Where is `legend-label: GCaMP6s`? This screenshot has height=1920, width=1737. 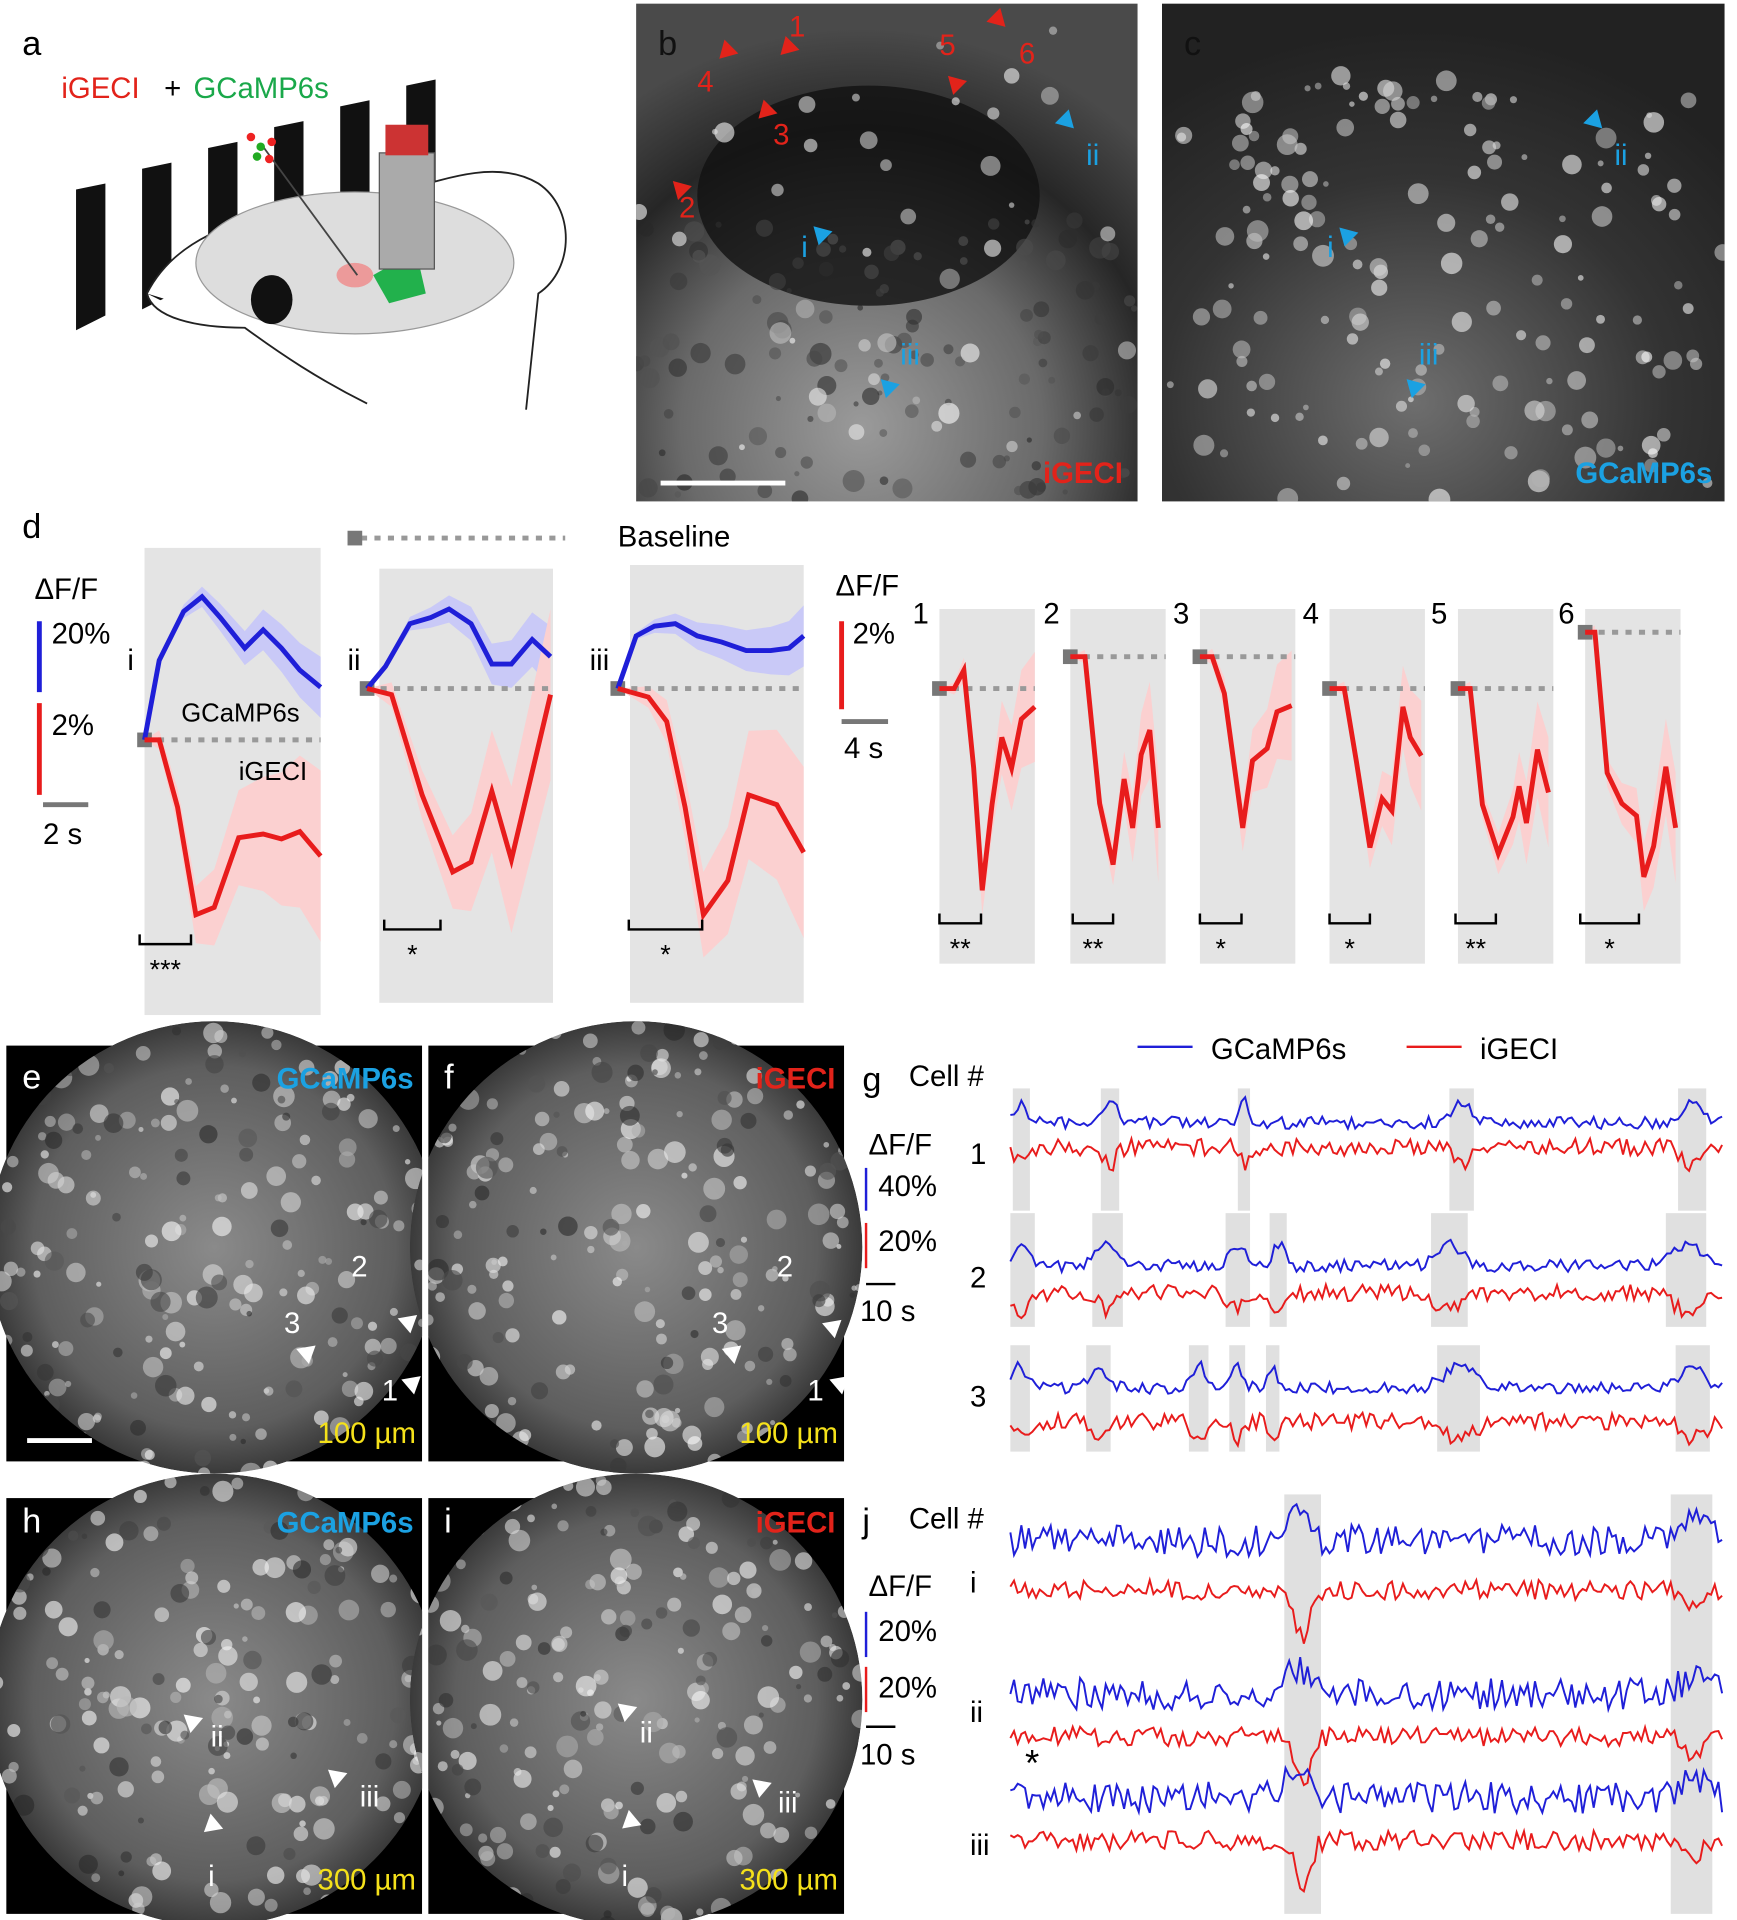
legend-label: GCaMP6s is located at coordinates (1278, 1049).